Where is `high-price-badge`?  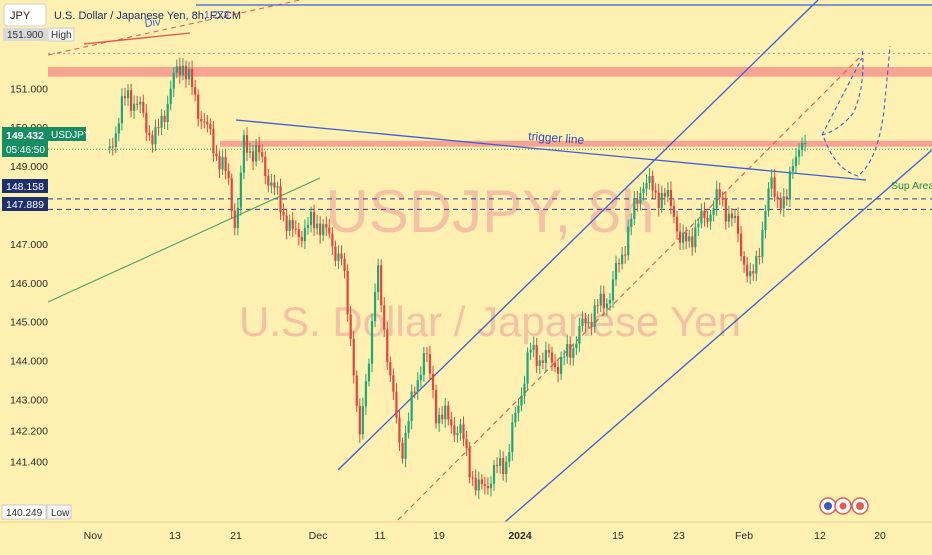
high-price-badge is located at coordinates (25, 34).